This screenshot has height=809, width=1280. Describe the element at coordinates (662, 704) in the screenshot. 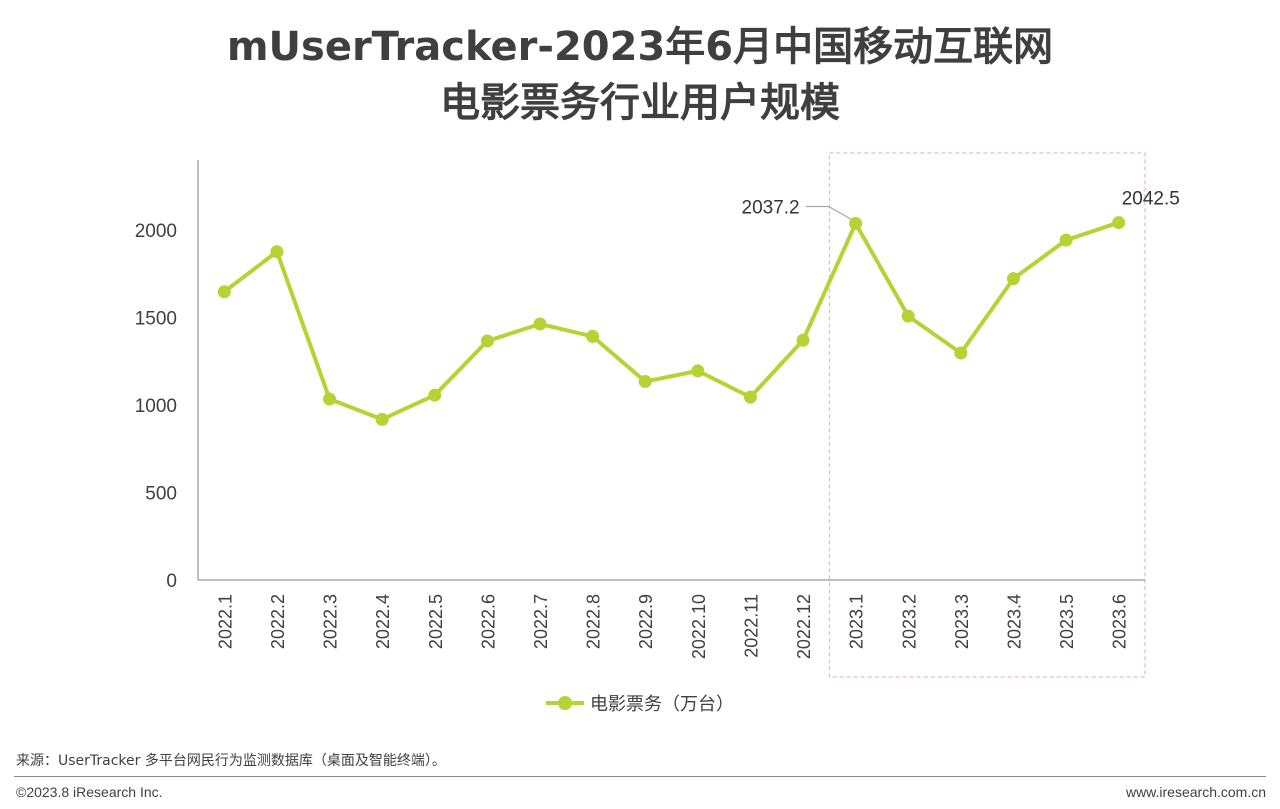

I see `legend-series-label: 电影票务（万台）` at that location.